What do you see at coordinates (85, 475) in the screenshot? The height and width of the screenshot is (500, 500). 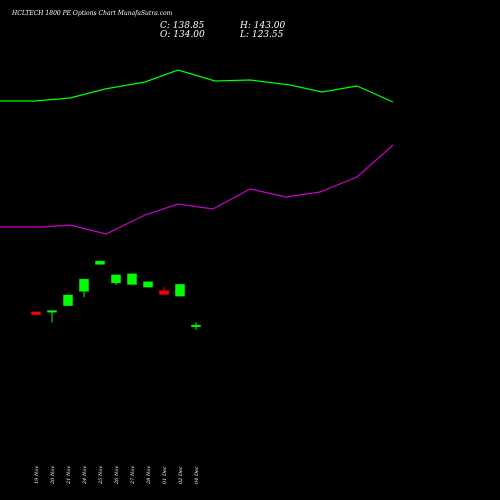 I see `x-tick-label: 24 Nov` at bounding box center [85, 475].